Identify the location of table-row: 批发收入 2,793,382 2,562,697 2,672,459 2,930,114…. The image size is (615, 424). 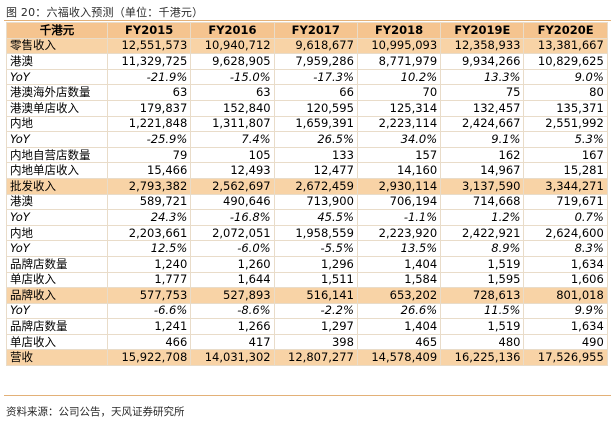
(307, 186).